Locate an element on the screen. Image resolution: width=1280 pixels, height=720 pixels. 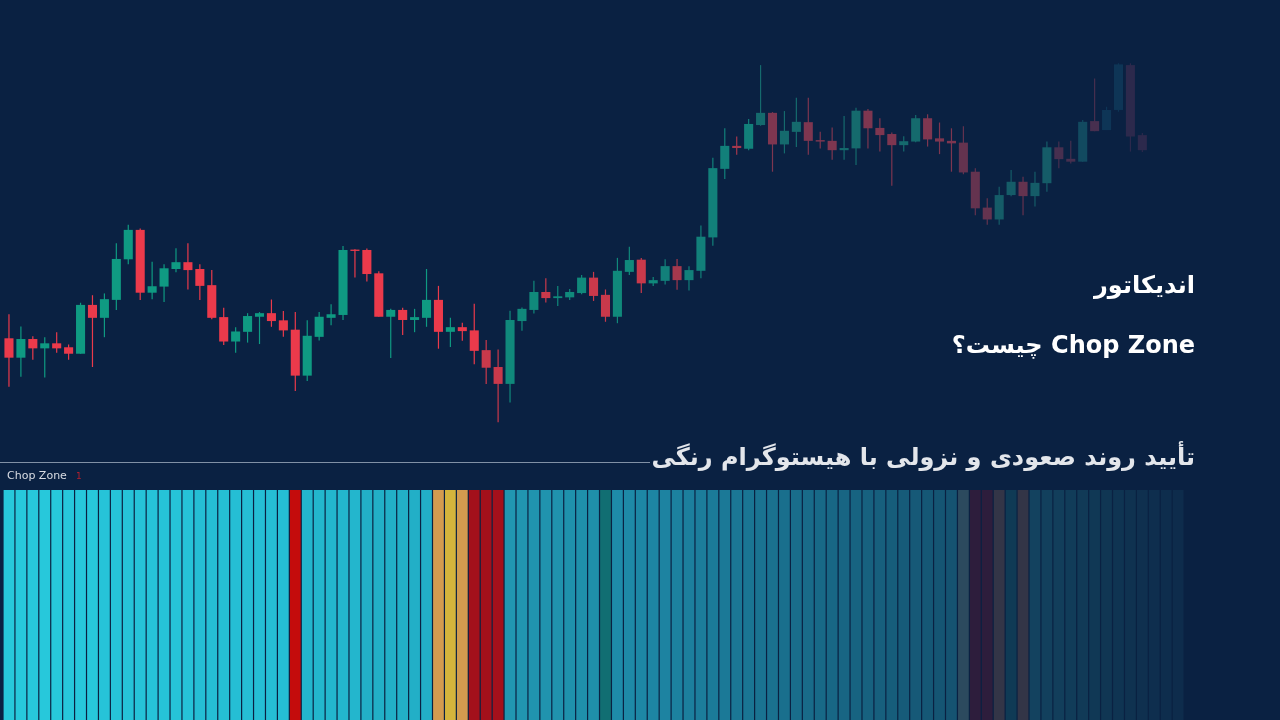
text: تأیید روند صعودی و نزولی با هیستوگرام رنگی is located at coordinates (923, 457).